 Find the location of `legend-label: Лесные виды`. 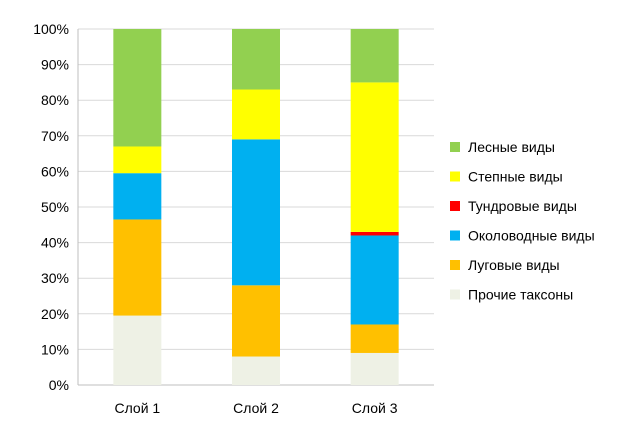

legend-label: Лесные виды is located at coordinates (511, 147).